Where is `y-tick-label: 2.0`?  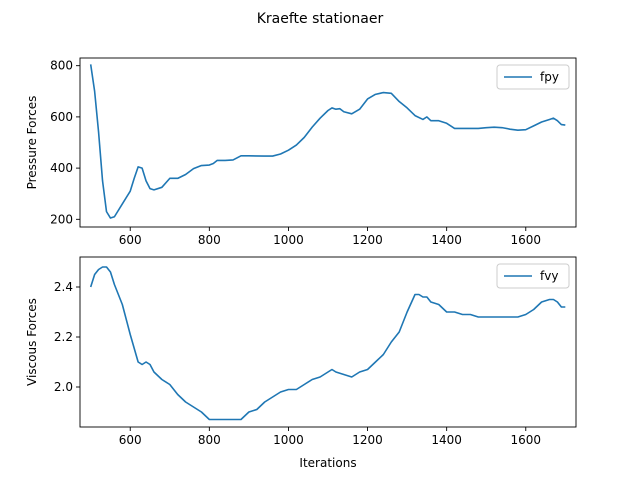
y-tick-label: 2.0 is located at coordinates (63, 387).